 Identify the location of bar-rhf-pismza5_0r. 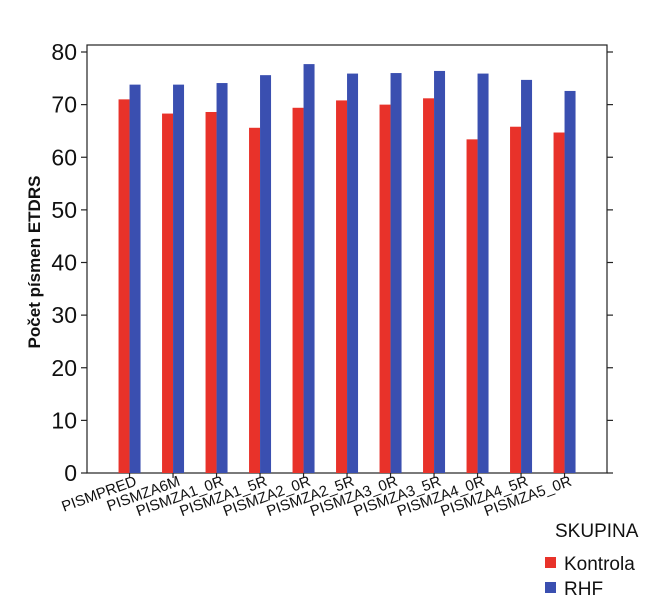
(570, 281).